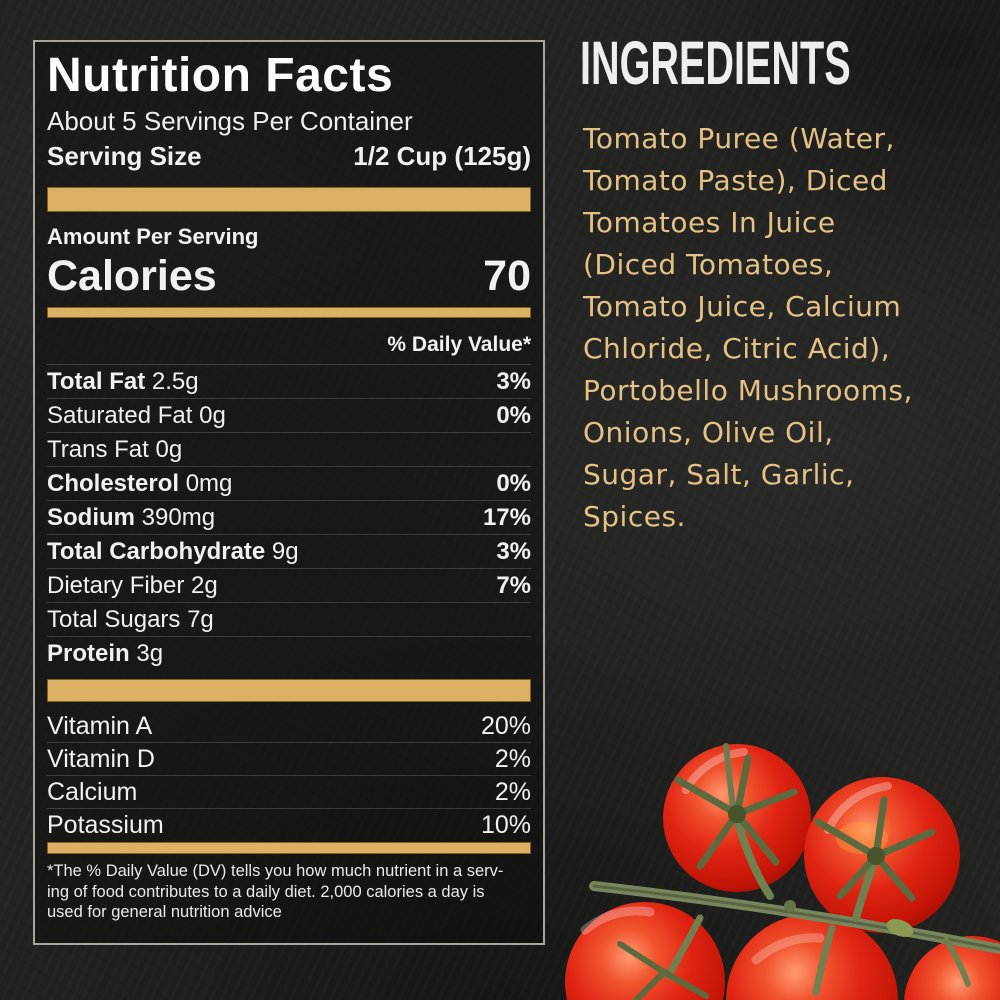  I want to click on vitamin-row-potassium: Potassium 10%, so click(289, 825).